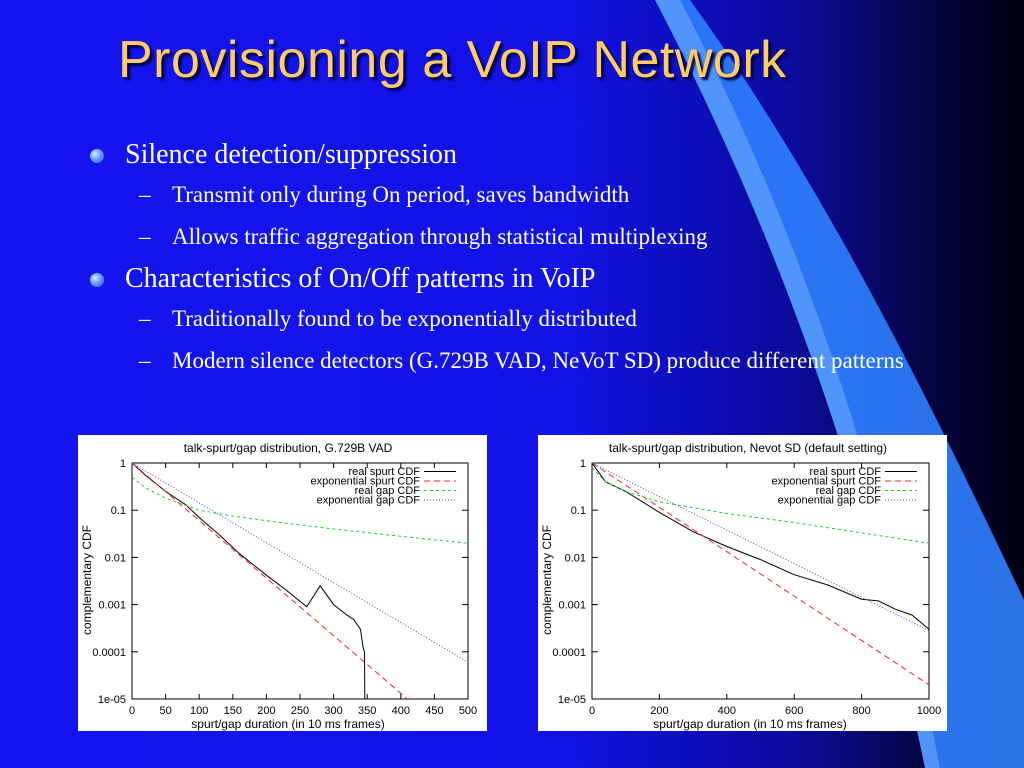 This screenshot has height=768, width=1024. I want to click on x-tick-label: 350, so click(367, 711).